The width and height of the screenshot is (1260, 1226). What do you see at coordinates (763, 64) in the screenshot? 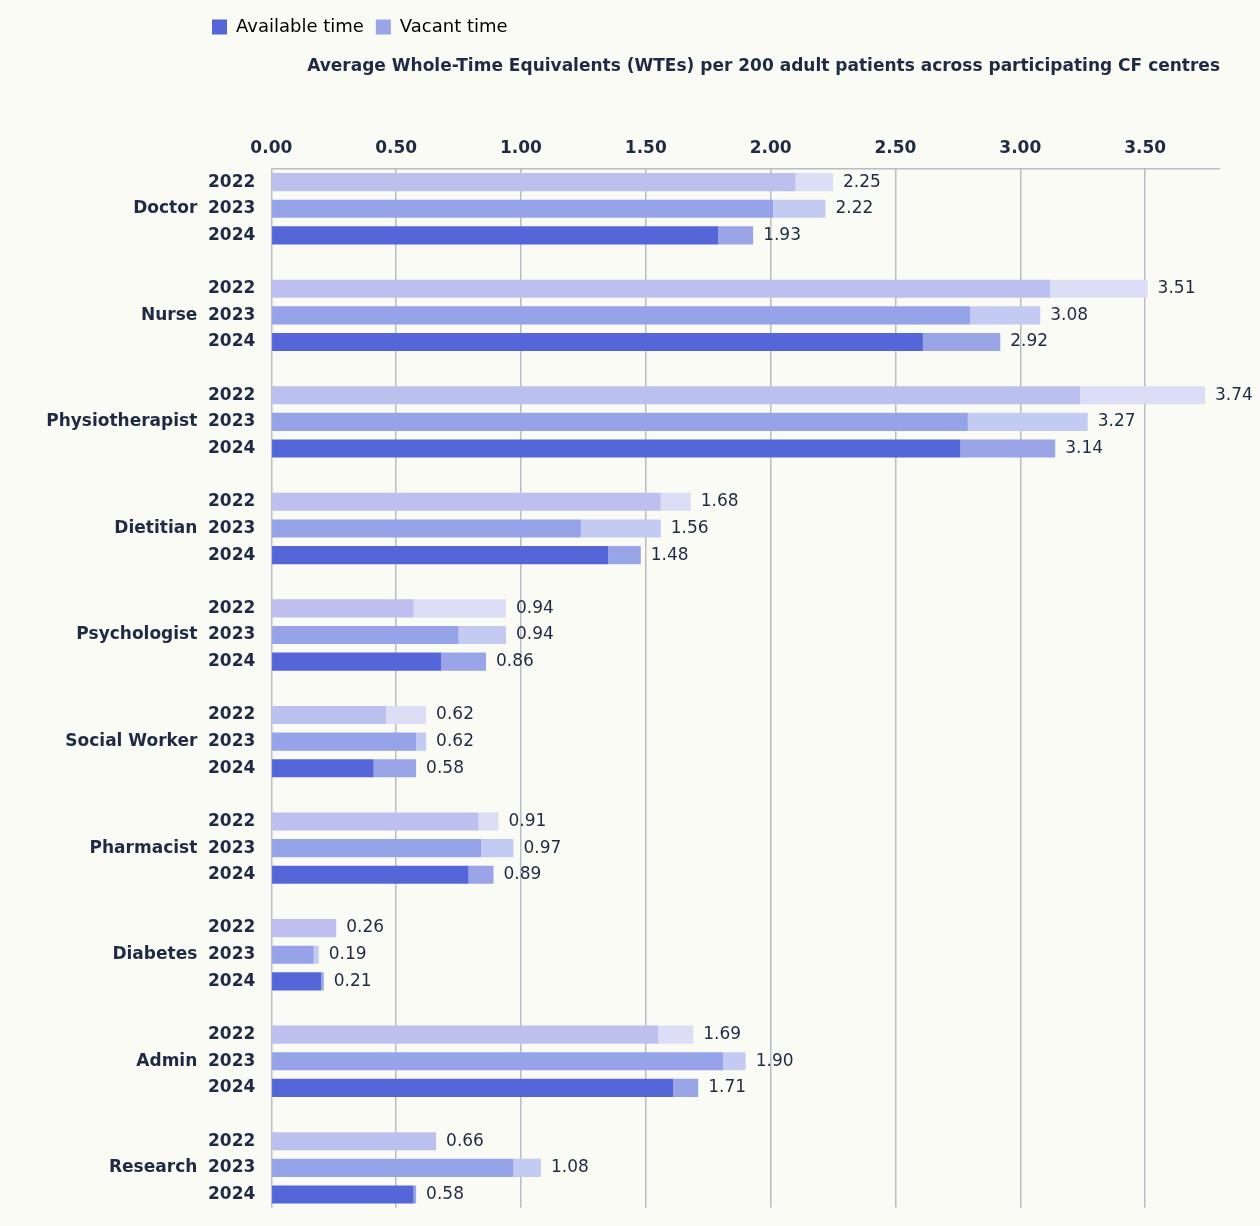
I see `chart-title: Average Whole-Time Equivalents (WTEs) per 200 adult patients across participating CF centres` at bounding box center [763, 64].